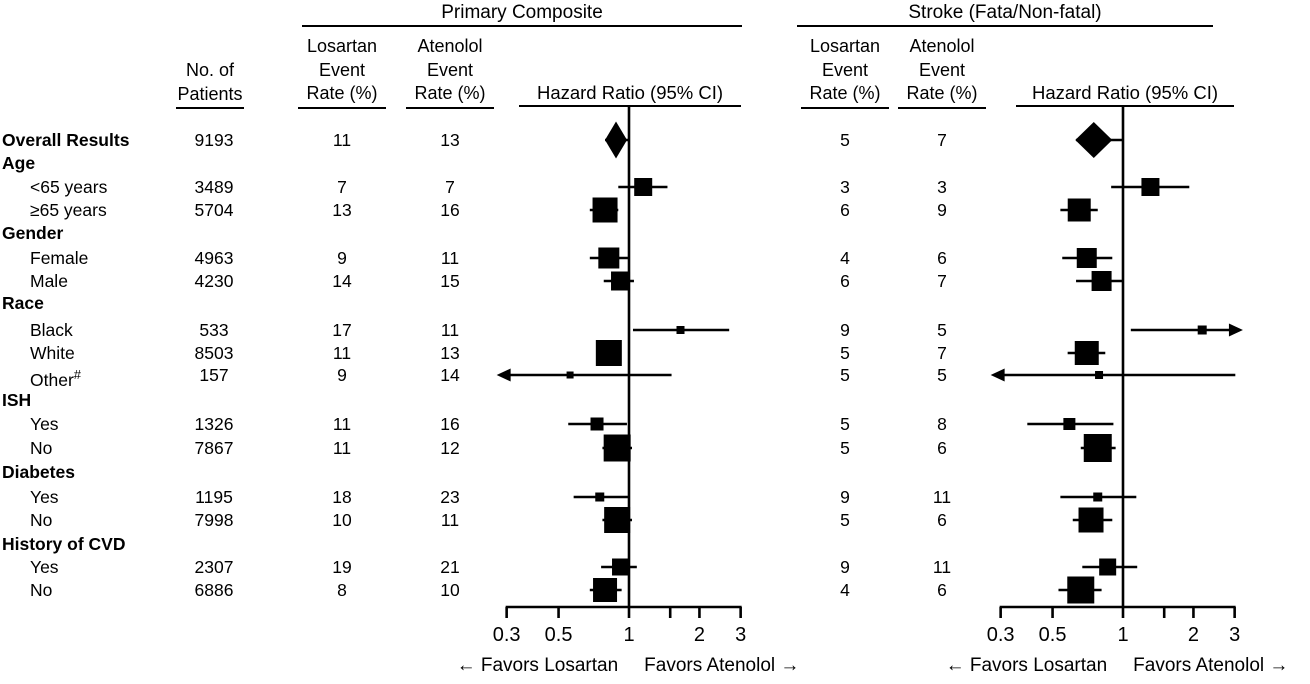  Describe the element at coordinates (342, 590) in the screenshot. I see `losartan-rate-pc: 8` at that location.